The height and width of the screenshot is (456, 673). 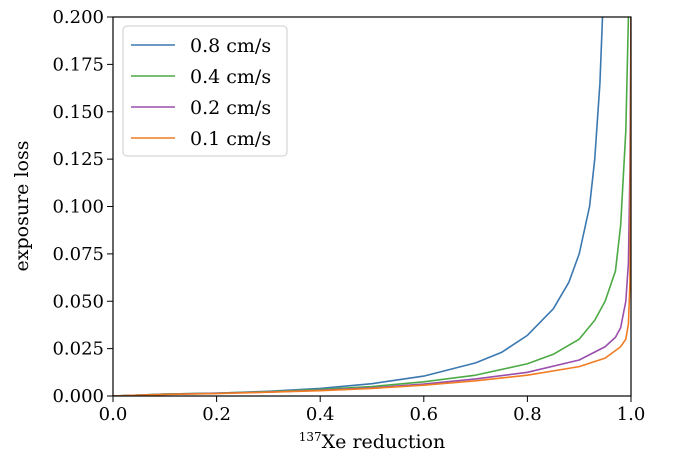 I want to click on legend: 0.8 cm/s 0.4 cm/s 0.2 cm/s 0.1 cm/s, so click(x=205, y=91).